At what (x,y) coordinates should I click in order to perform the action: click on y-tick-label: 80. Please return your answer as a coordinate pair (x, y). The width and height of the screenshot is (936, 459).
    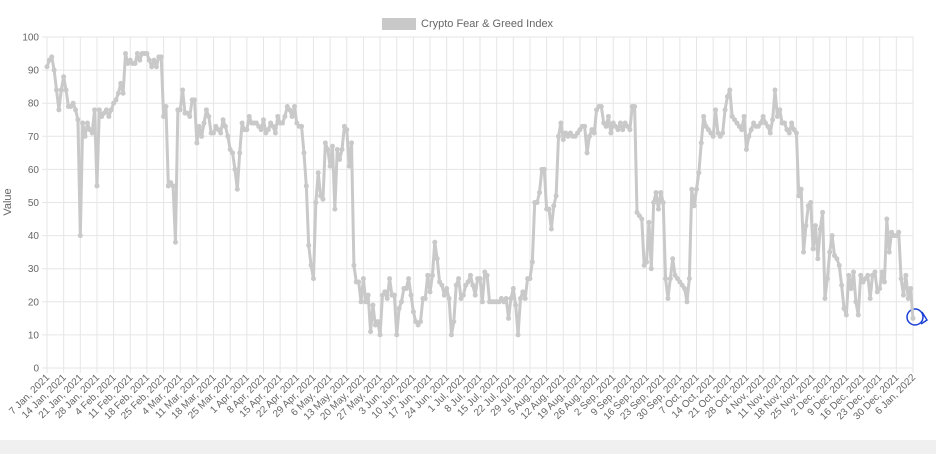
    Looking at the image, I should click on (34, 104).